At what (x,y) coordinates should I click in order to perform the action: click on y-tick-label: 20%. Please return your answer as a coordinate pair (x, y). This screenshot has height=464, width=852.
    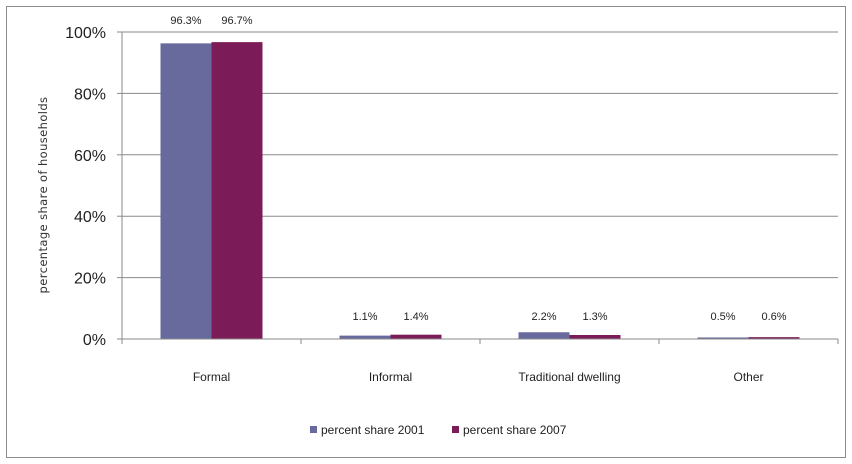
    Looking at the image, I should click on (90, 279).